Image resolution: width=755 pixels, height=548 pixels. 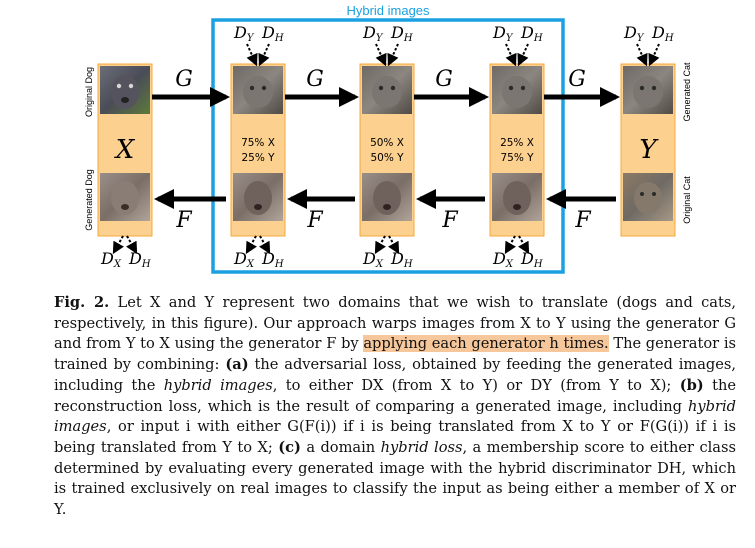 I want to click on disc-arrow-bottom-3-b, so click(x=394, y=245).